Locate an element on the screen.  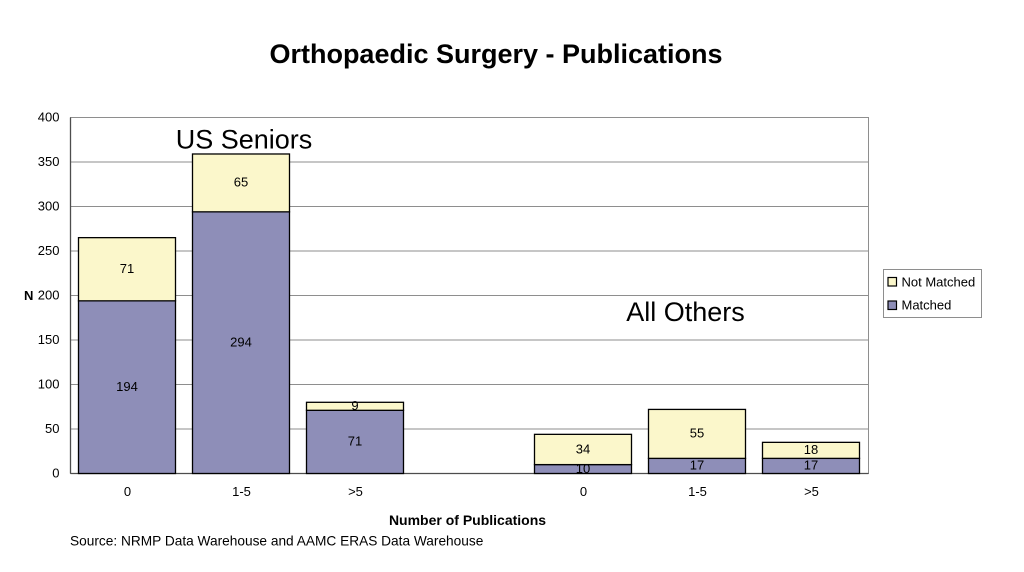
svg-text: 150 is located at coordinates (49, 339).